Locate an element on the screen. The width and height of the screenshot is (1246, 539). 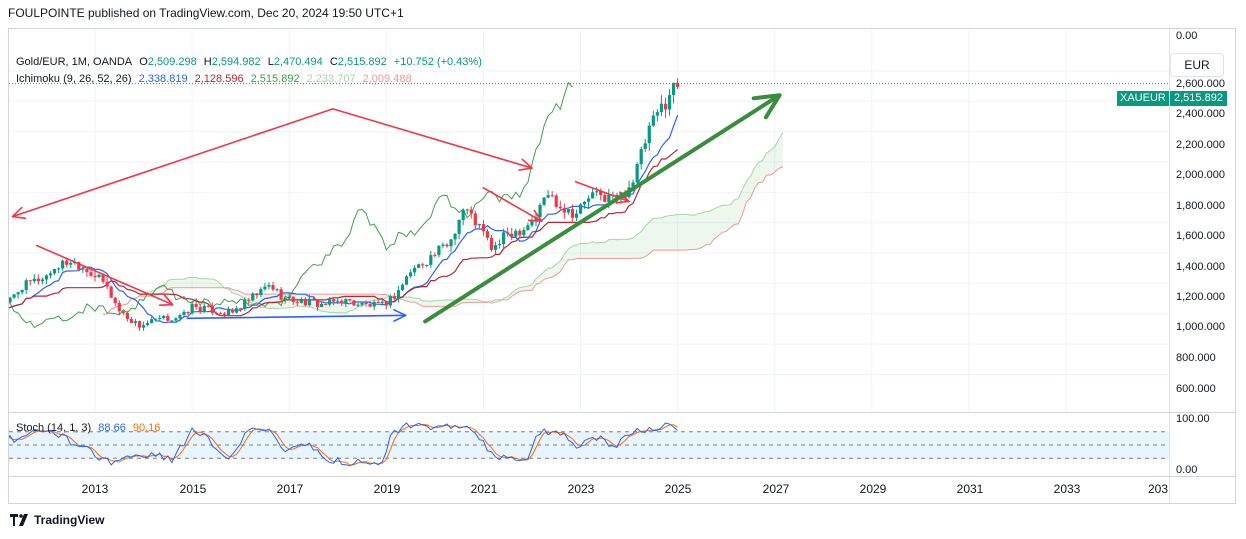
price-tick: 2,400.000 is located at coordinates (1200, 114).